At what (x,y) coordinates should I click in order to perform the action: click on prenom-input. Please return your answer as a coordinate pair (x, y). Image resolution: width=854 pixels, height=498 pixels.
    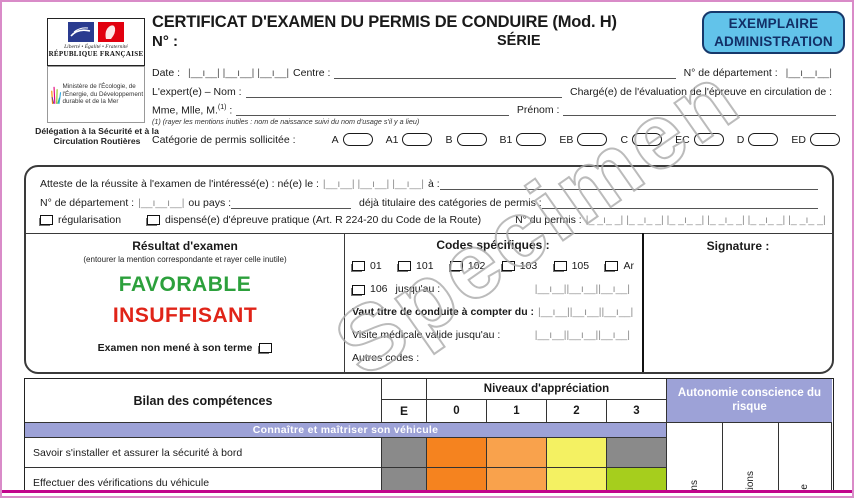
    Looking at the image, I should click on (699, 109).